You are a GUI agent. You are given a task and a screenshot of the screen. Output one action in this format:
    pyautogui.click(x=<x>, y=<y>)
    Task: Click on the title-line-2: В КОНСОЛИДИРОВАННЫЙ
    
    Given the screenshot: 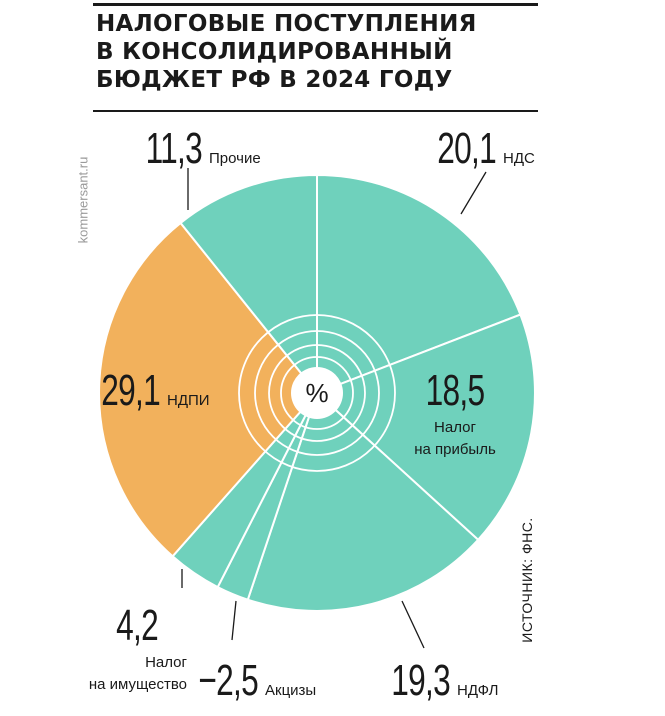 What is the action you would take?
    pyautogui.click(x=274, y=52)
    